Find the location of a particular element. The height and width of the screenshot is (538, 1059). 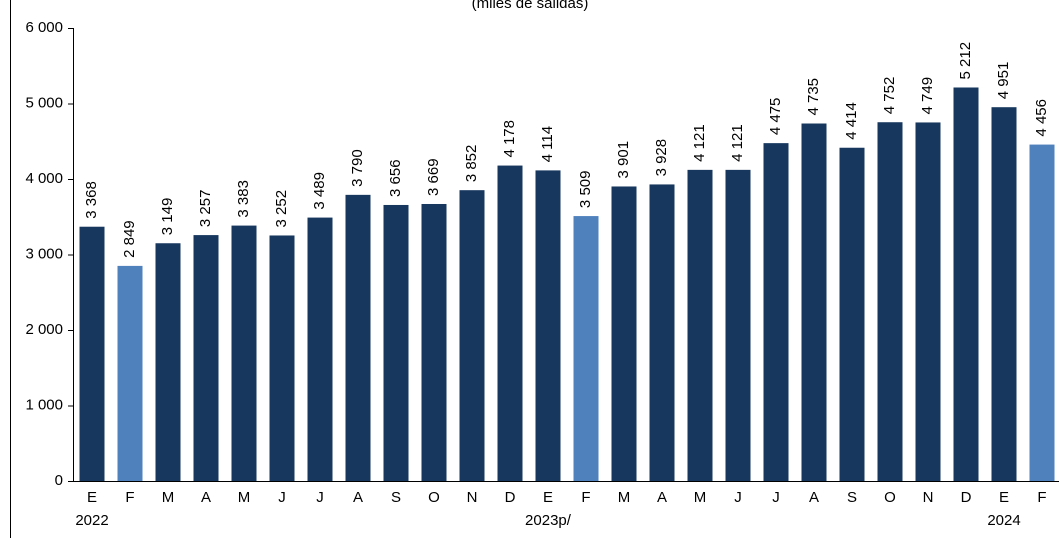

year-label: 2023p/ is located at coordinates (548, 520).